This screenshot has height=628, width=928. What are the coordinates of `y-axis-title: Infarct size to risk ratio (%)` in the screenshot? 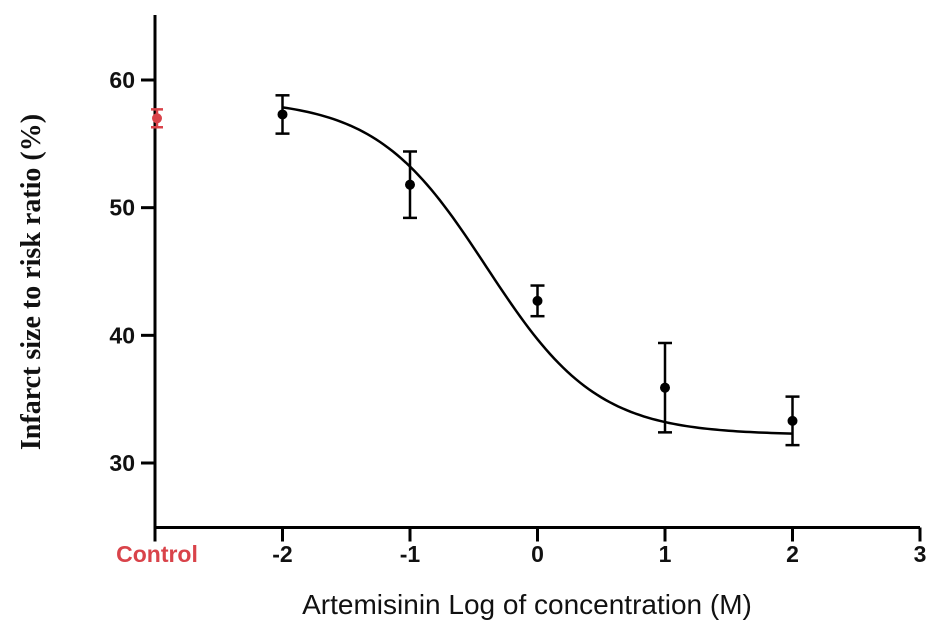 It's located at (31, 282).